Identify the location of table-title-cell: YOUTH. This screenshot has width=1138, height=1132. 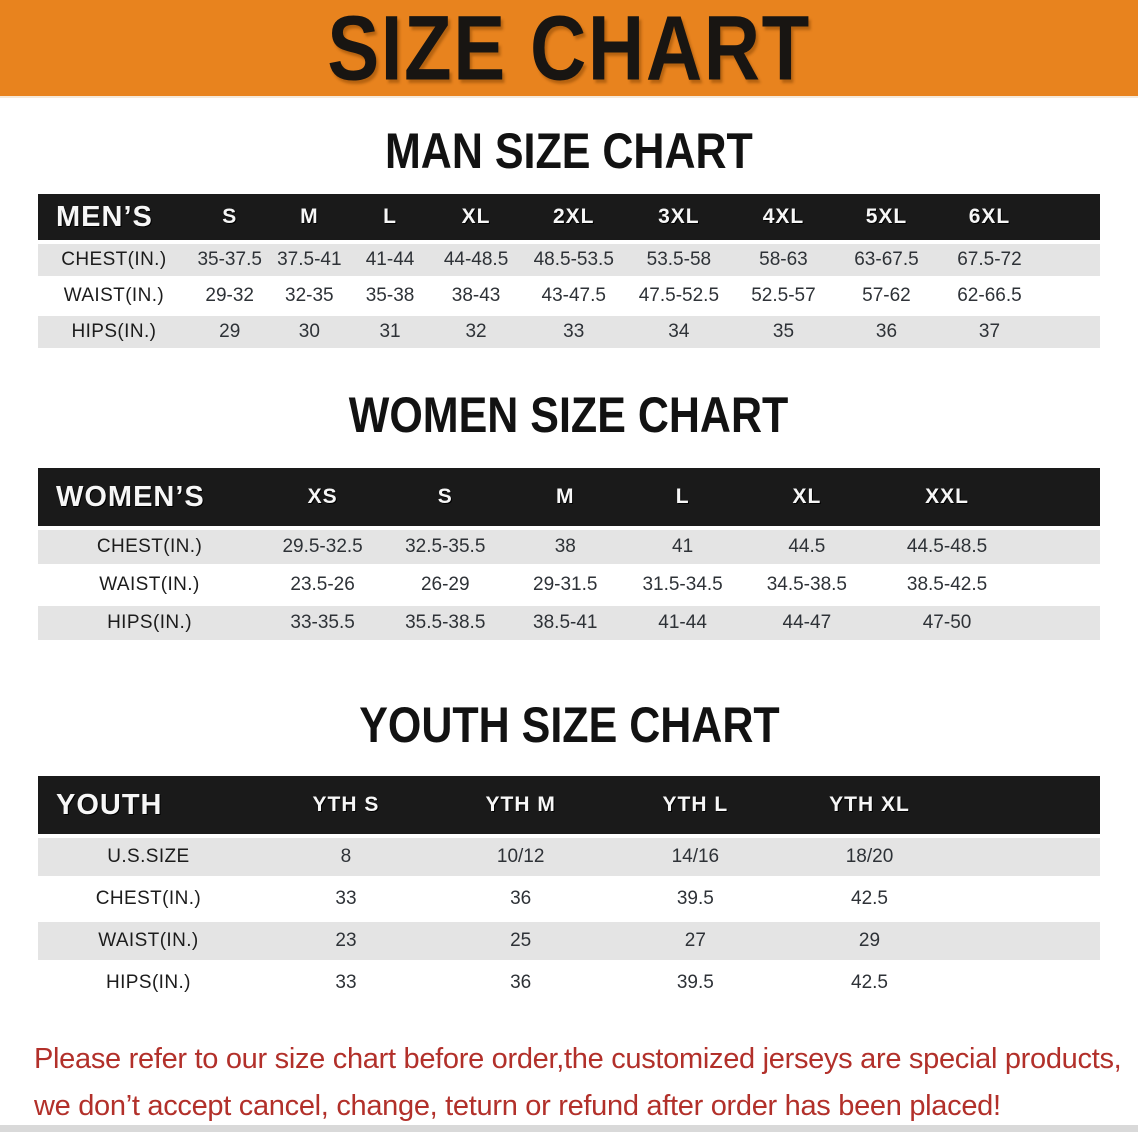
(148, 805).